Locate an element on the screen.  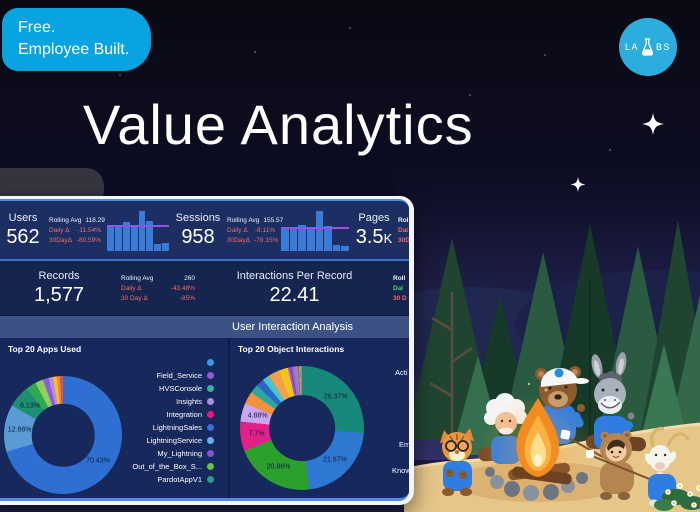
legend-item: LightningSales is located at coordinates (173, 428).